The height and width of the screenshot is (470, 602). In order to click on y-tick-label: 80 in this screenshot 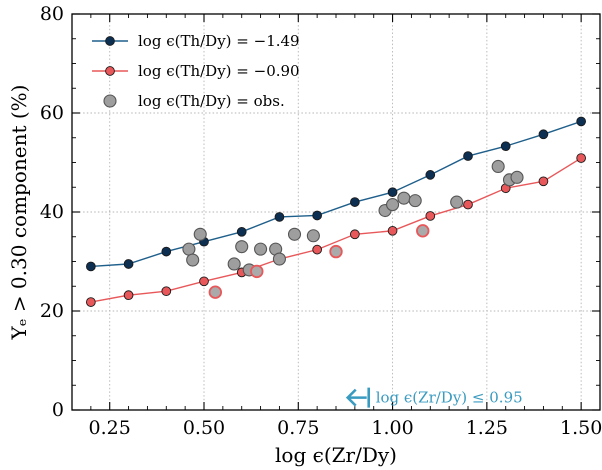, I will do `click(52, 14)`.